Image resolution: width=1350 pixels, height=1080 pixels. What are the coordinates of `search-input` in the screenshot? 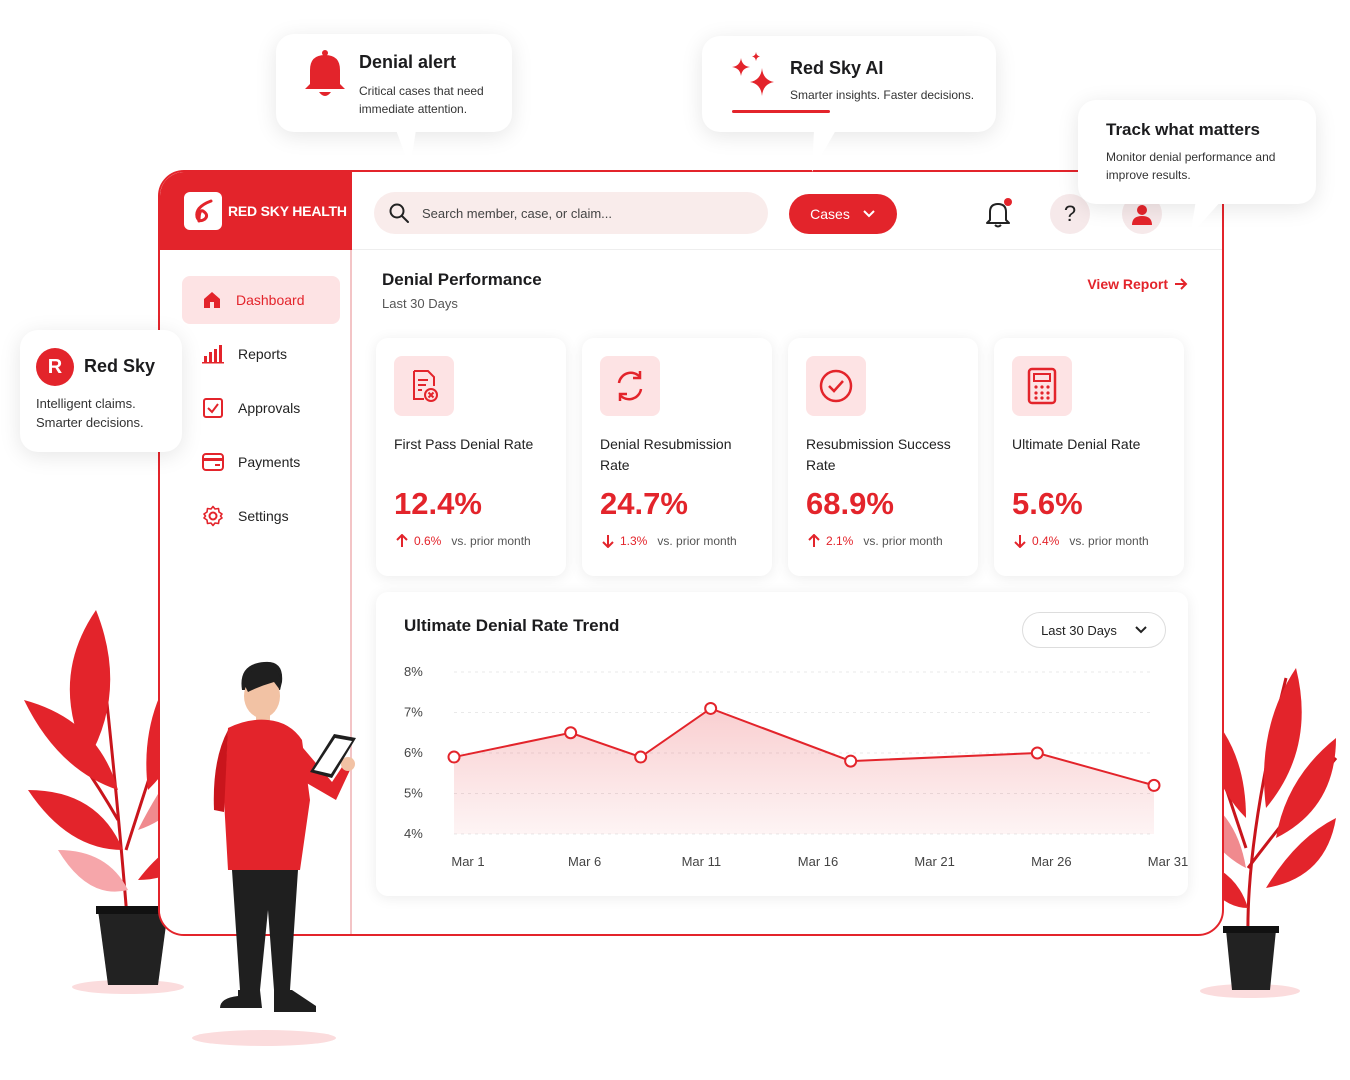 It's located at (582, 213).